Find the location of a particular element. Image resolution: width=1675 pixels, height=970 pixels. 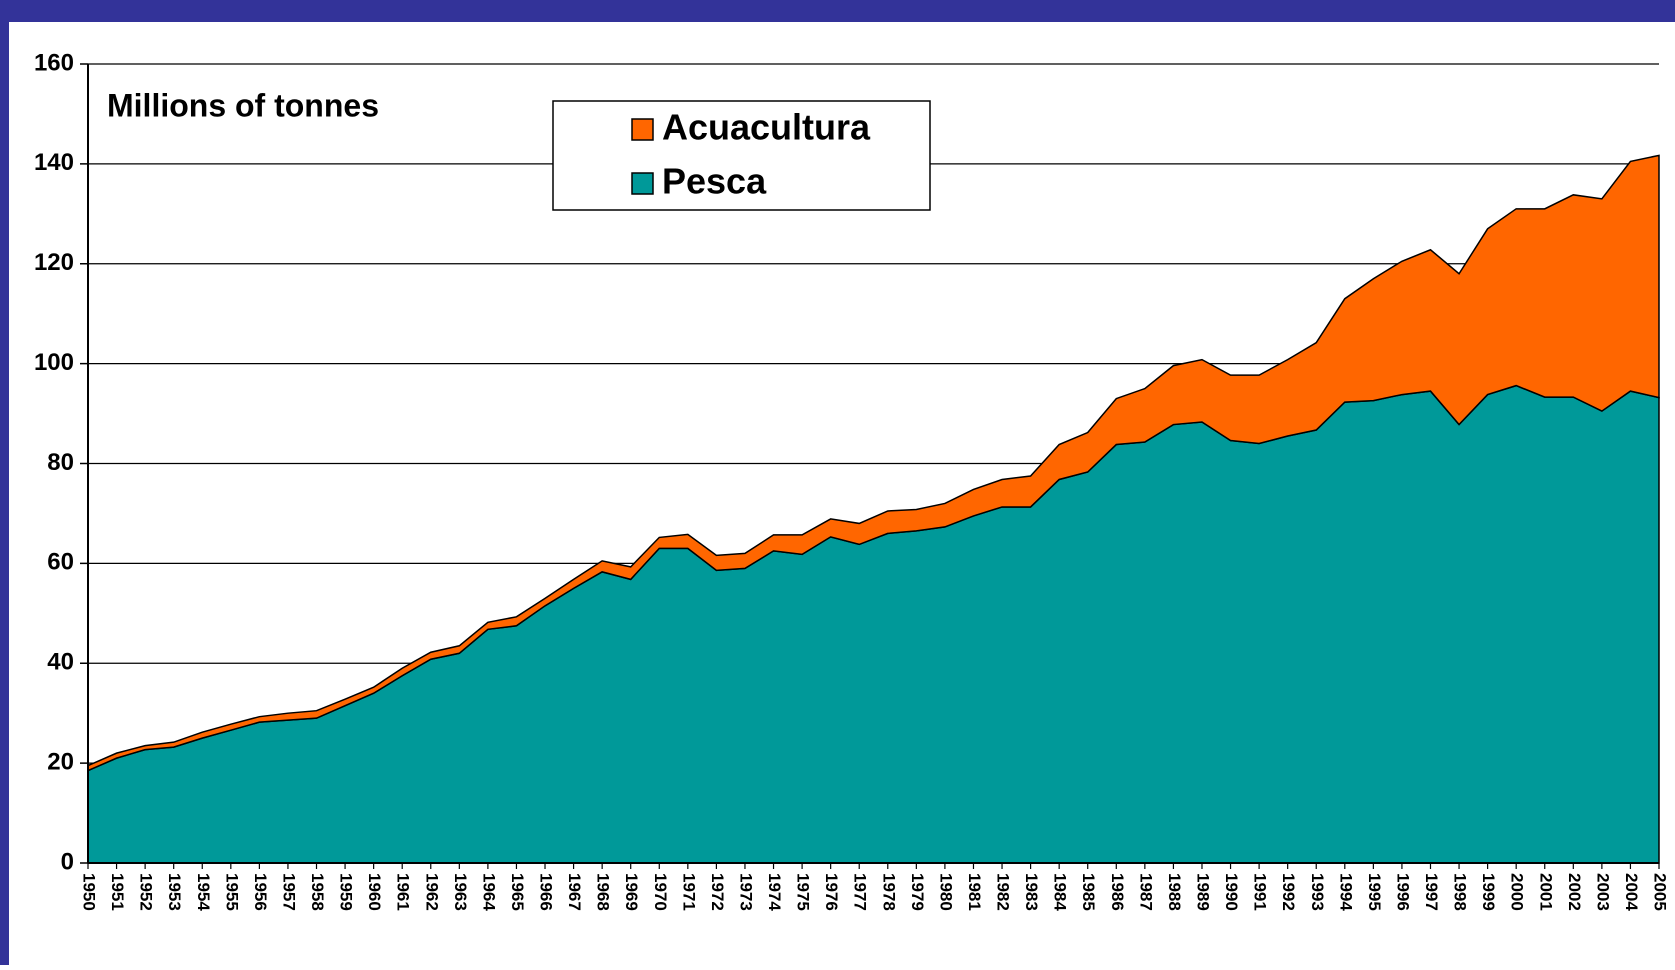

x-tick-label: 1970 is located at coordinates (660, 892).